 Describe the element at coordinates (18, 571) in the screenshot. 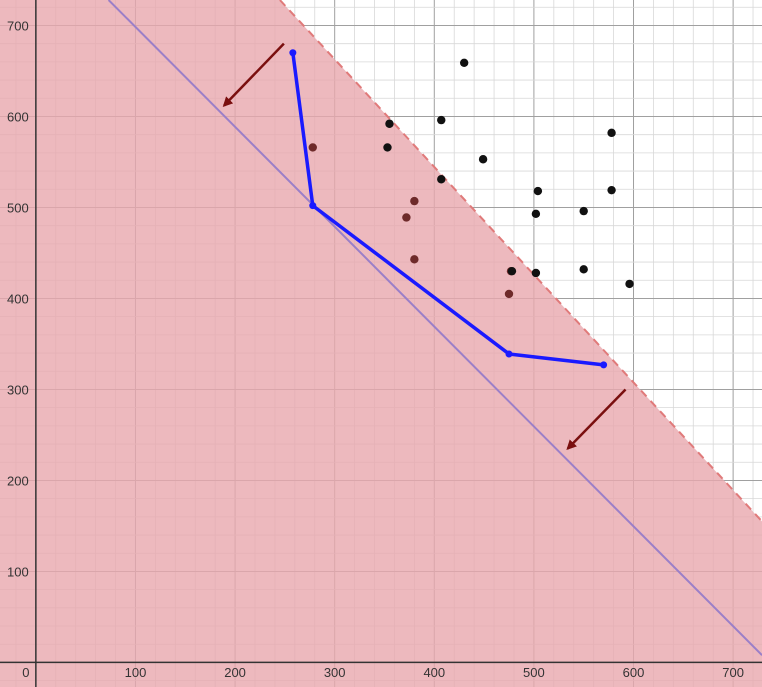

I see `y-tick-label: 100` at that location.